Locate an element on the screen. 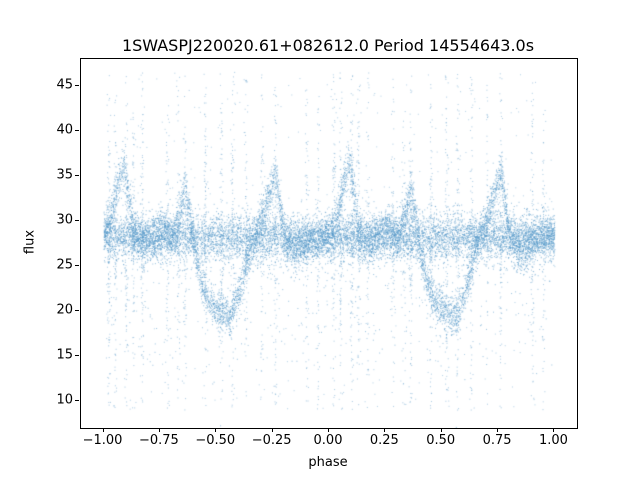  y-tick-label: 30 is located at coordinates (64, 220).